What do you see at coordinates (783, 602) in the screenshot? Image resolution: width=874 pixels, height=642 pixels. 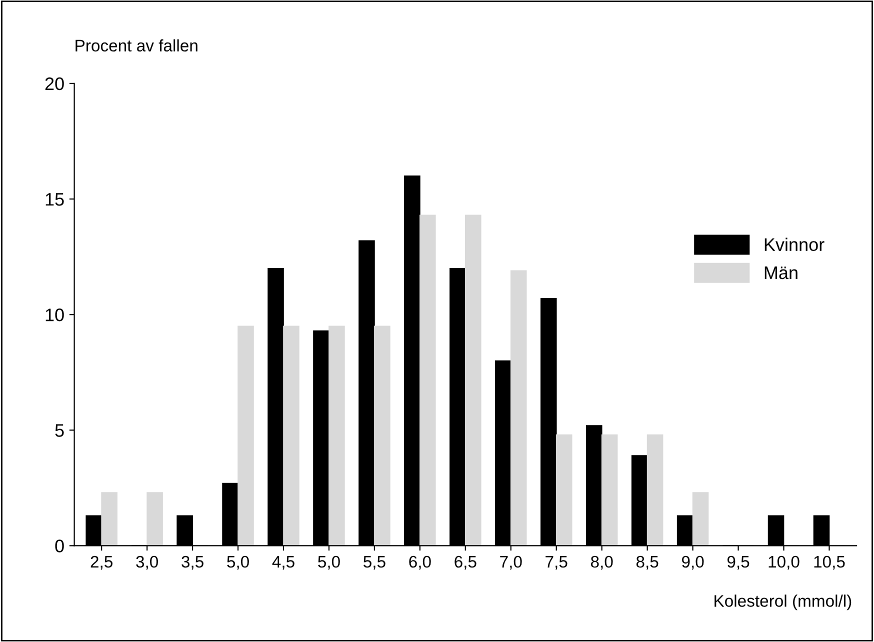 I see `x-axis-title: Kolesterol (mmol/l)` at bounding box center [783, 602].